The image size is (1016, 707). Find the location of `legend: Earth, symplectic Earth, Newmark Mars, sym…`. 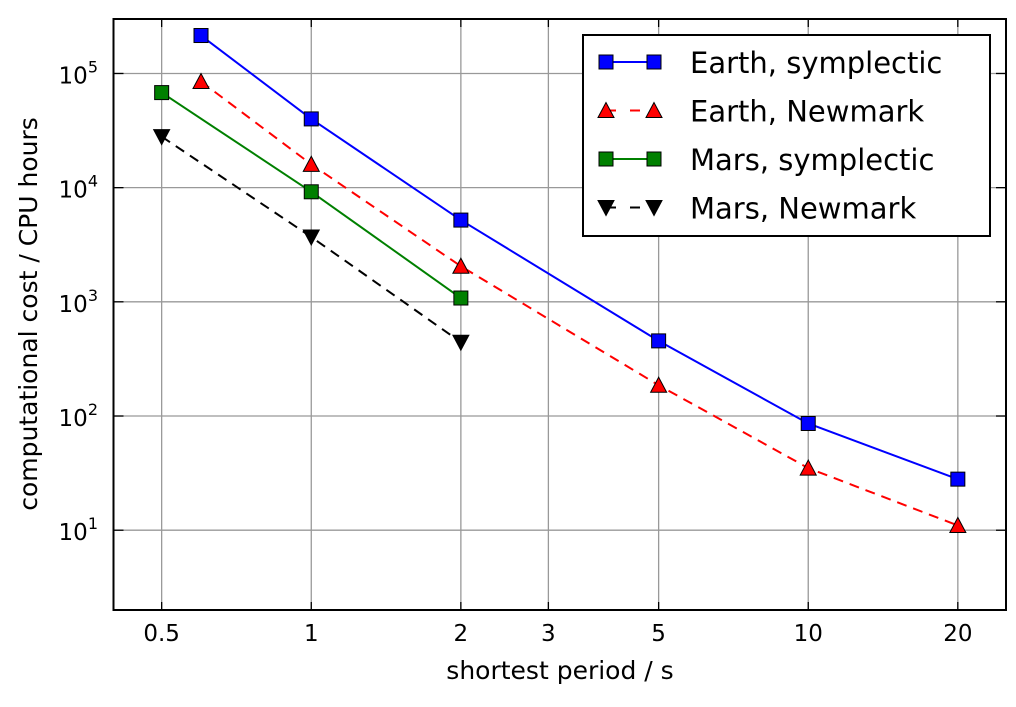

legend: Earth, symplectic Earth, Newmark Mars, sym… is located at coordinates (786, 135).